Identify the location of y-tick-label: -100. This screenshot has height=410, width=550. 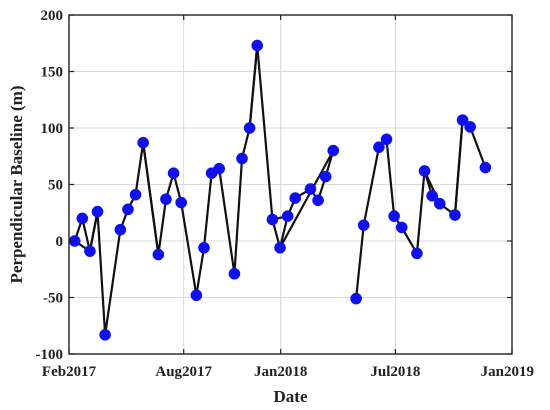
(50, 355).